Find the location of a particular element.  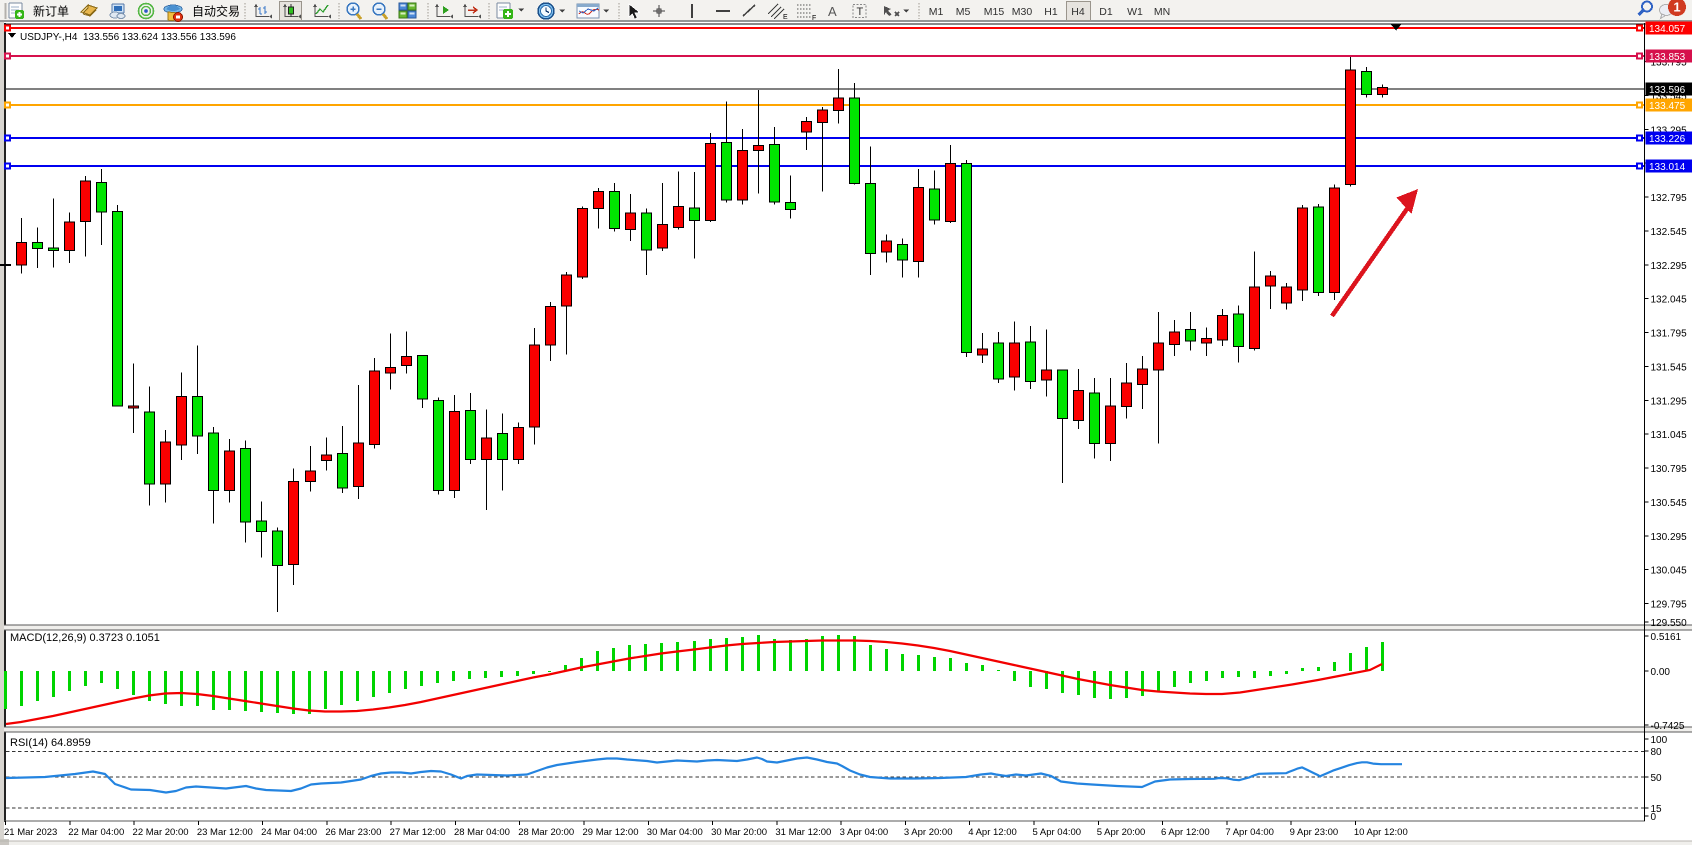

svg-text: 9 Apr 23:00 is located at coordinates (1314, 832).